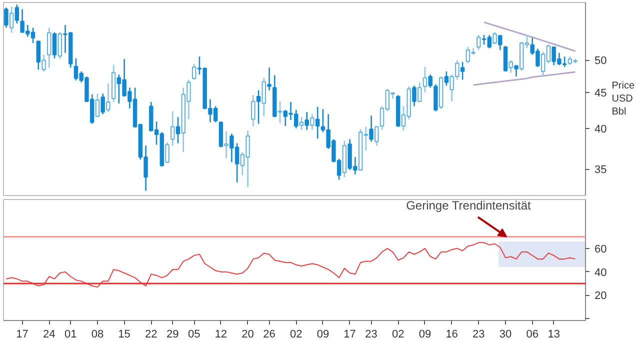 This screenshot has width=640, height=340. Describe the element at coordinates (194, 334) in the screenshot. I see `x-tick-label: 05` at that location.